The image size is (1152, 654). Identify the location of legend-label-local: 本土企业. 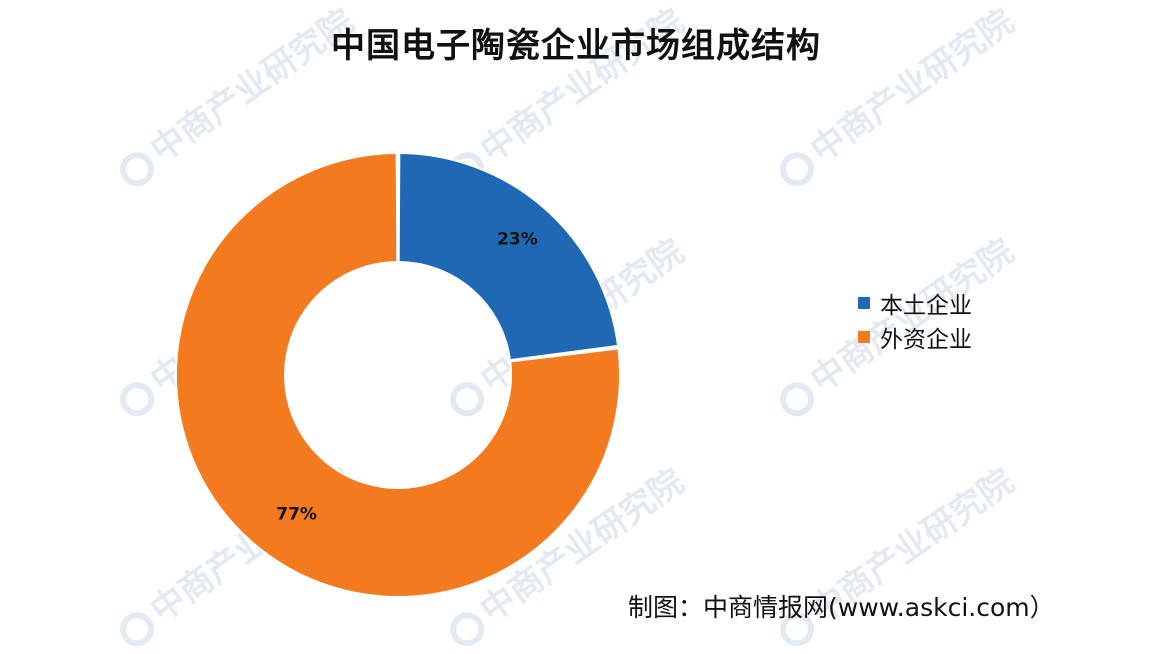
(926, 306).